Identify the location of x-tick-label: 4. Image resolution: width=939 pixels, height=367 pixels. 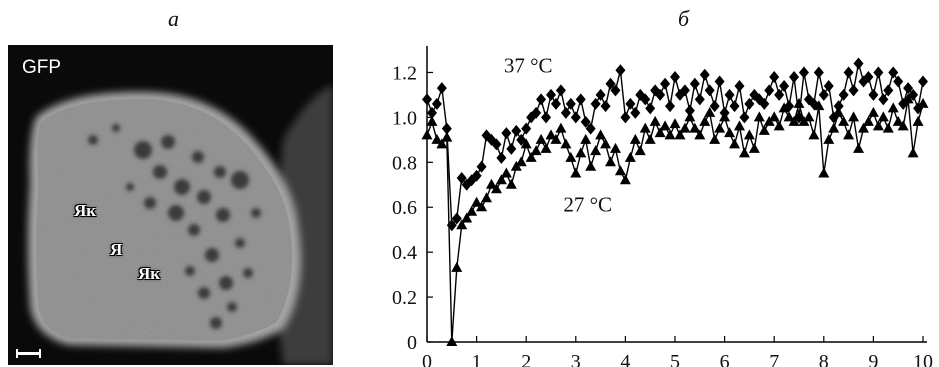
(625, 359).